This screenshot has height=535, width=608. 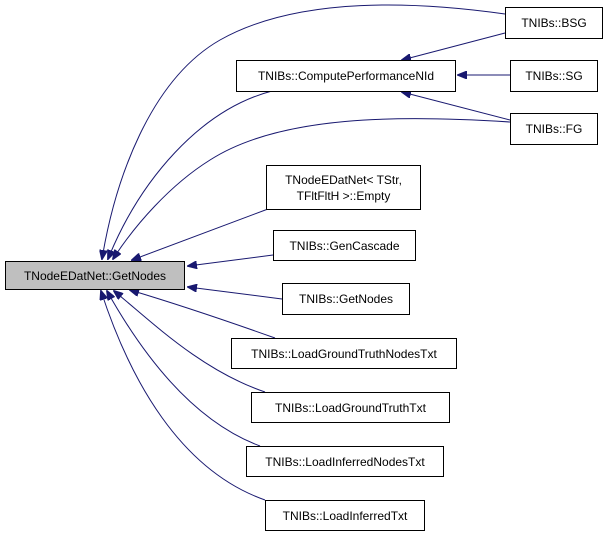 What do you see at coordinates (200, 234) in the screenshot?
I see `edge-empty-to-getnodes` at bounding box center [200, 234].